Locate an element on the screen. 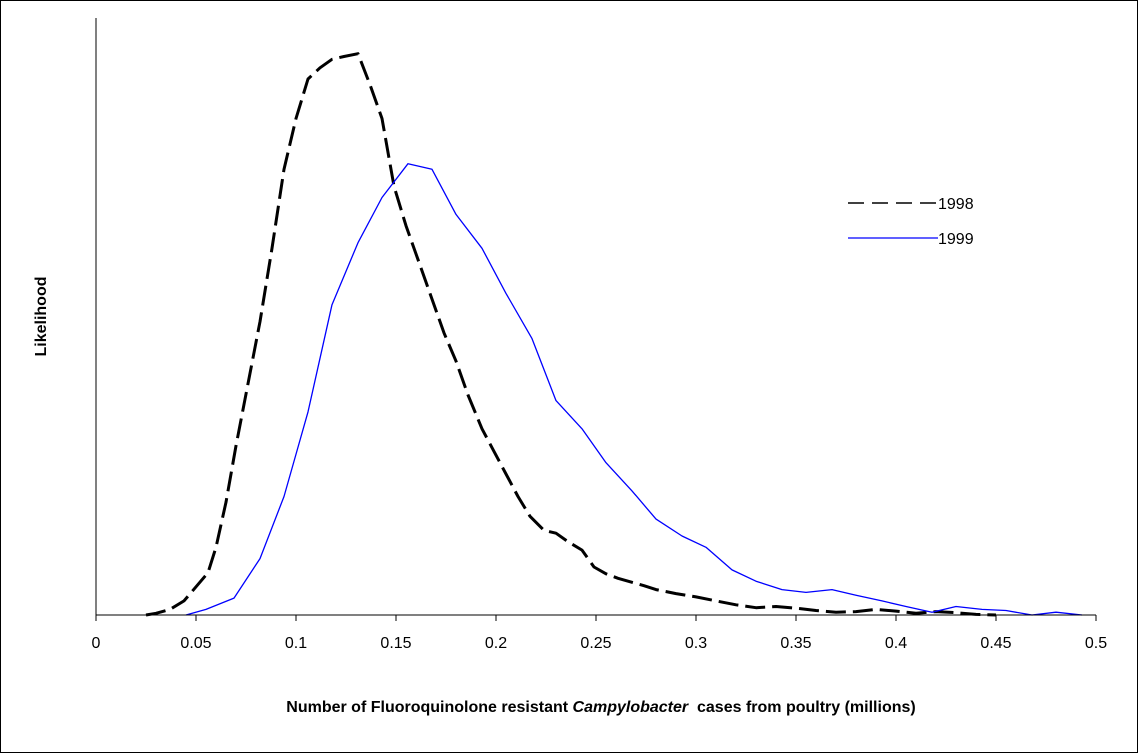  x-tick-label: 0.45 is located at coordinates (995, 643).